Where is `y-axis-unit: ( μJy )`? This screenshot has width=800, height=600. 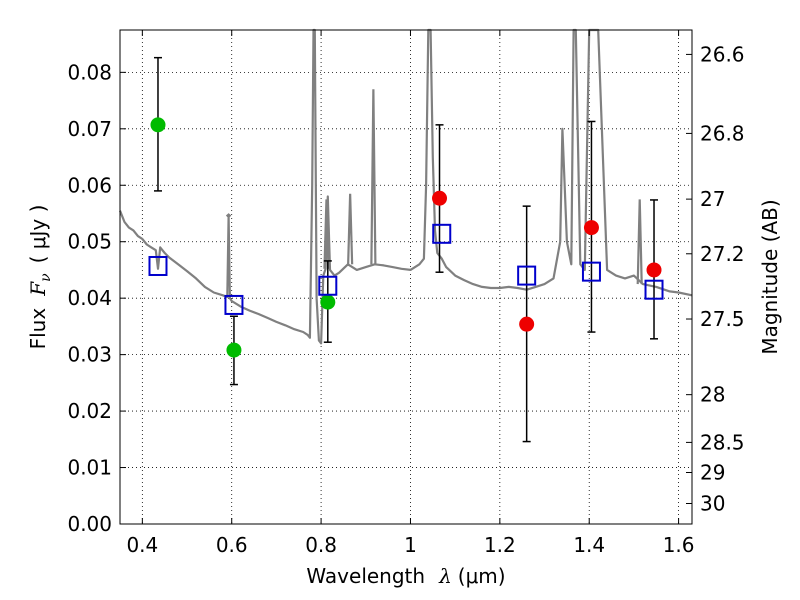 y-axis-unit: ( μJy ) is located at coordinates (38, 234).